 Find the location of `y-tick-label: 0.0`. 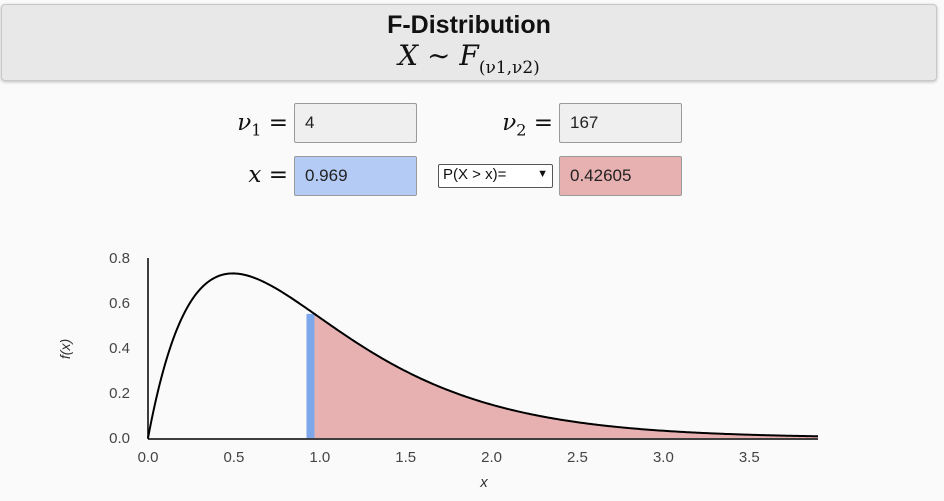

y-tick-label: 0.0 is located at coordinates (119, 438).